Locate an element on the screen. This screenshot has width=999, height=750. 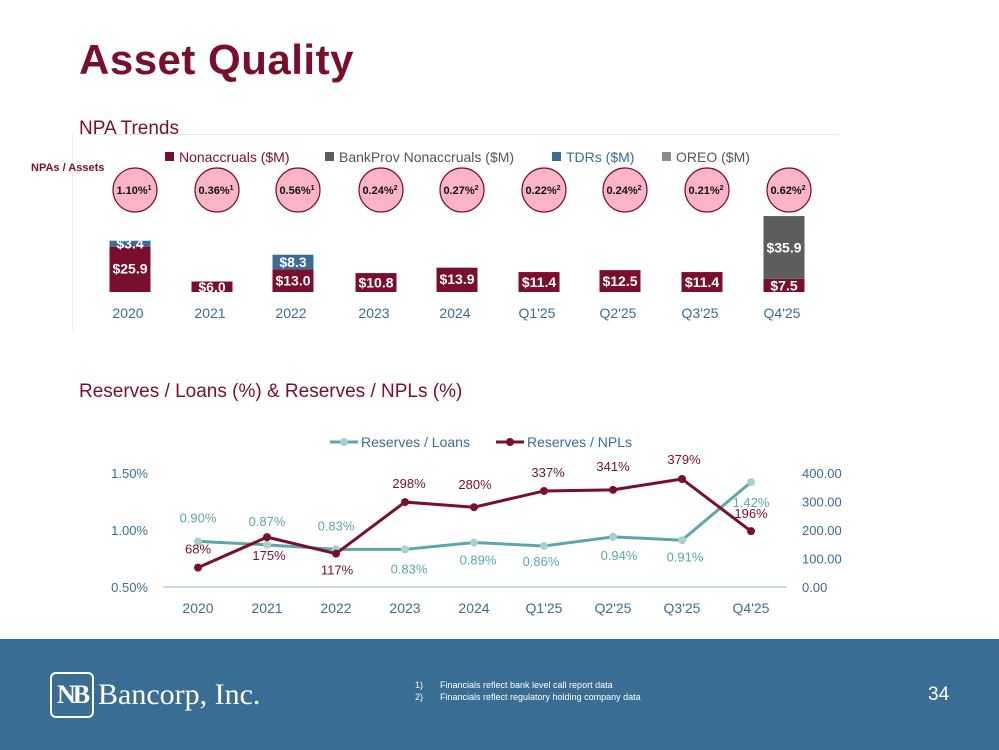
y-right-tick-label: 300.00 is located at coordinates (822, 502).